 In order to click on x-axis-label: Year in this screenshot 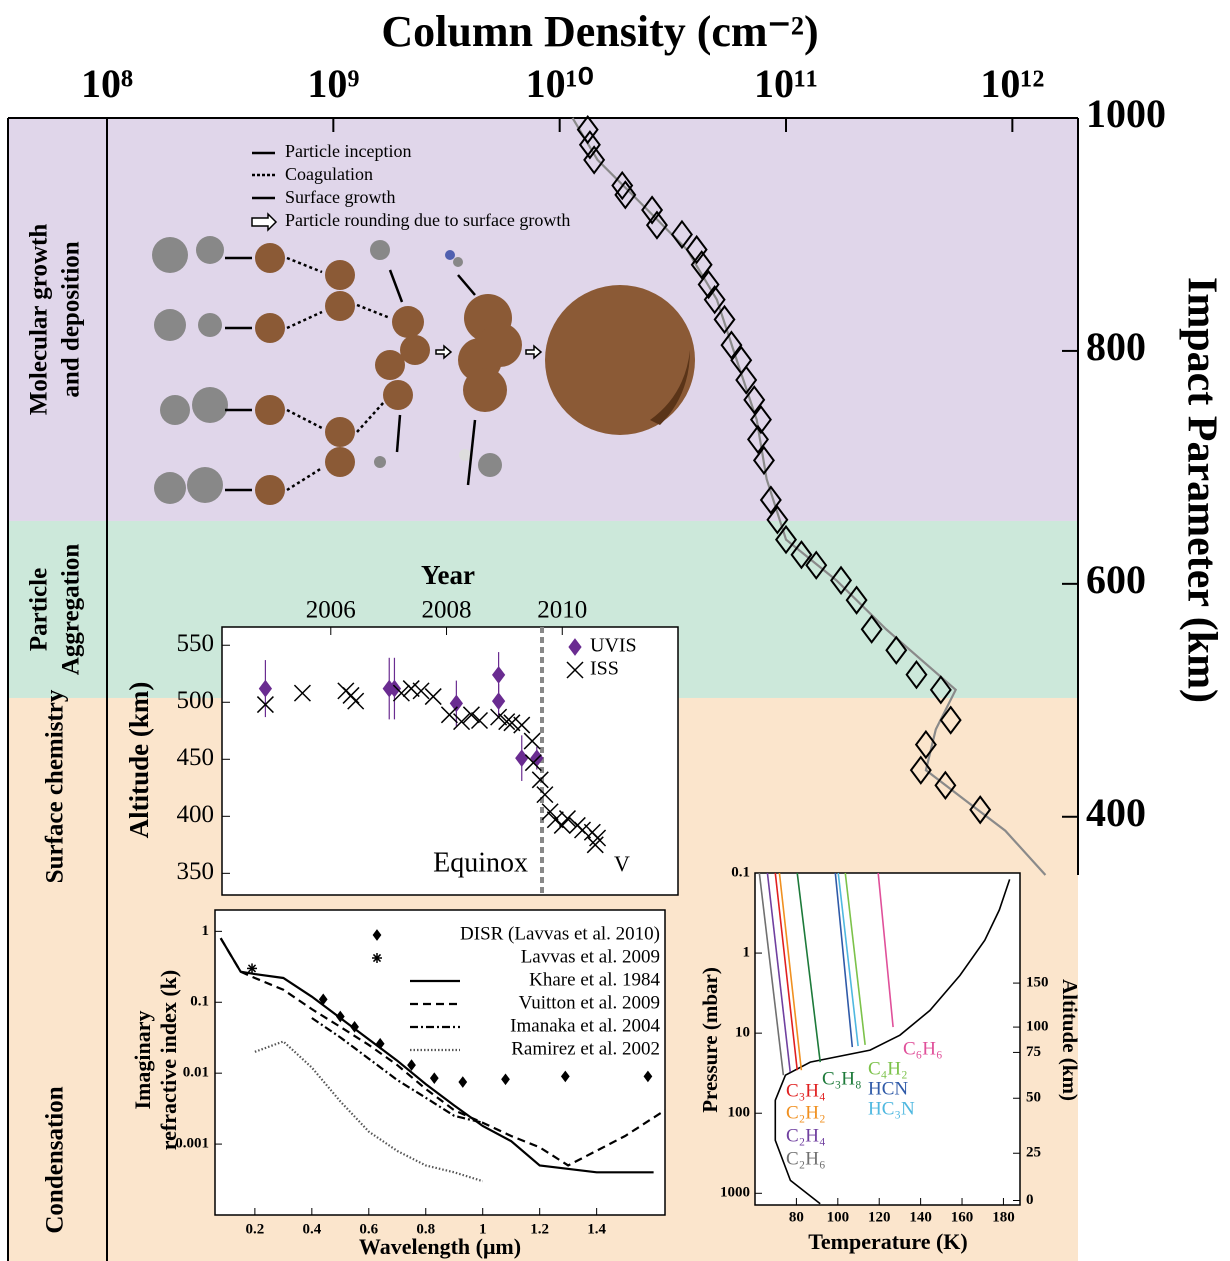, I will do `click(448, 575)`.